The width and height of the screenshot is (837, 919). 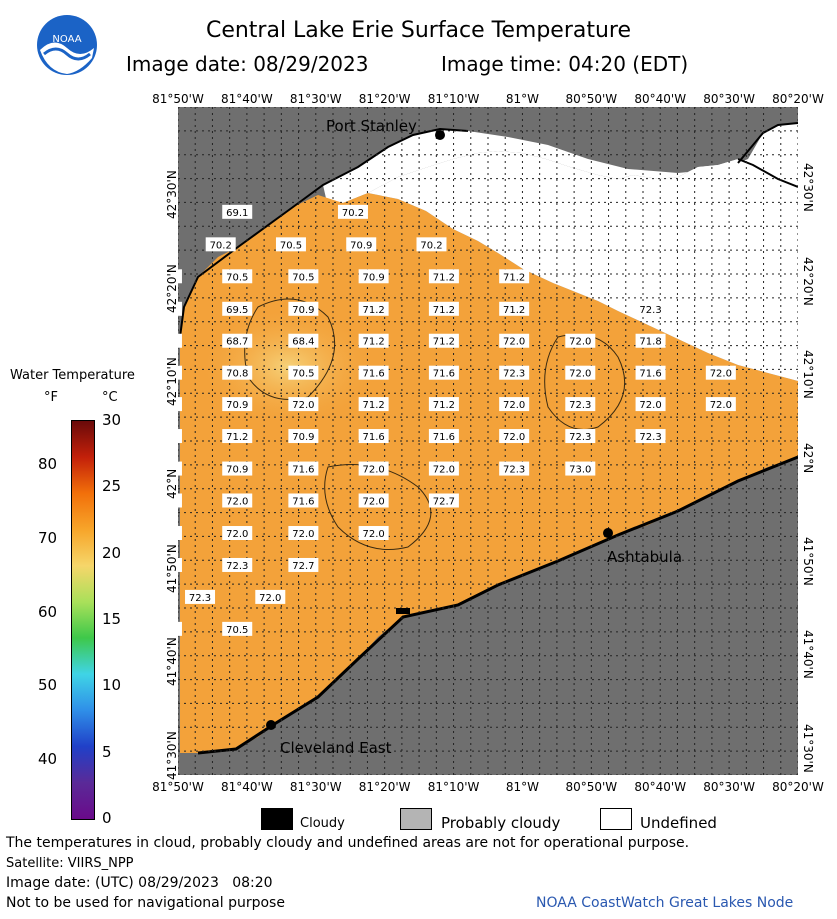 What do you see at coordinates (110, 397) in the screenshot?
I see `unit-c: °C` at bounding box center [110, 397].